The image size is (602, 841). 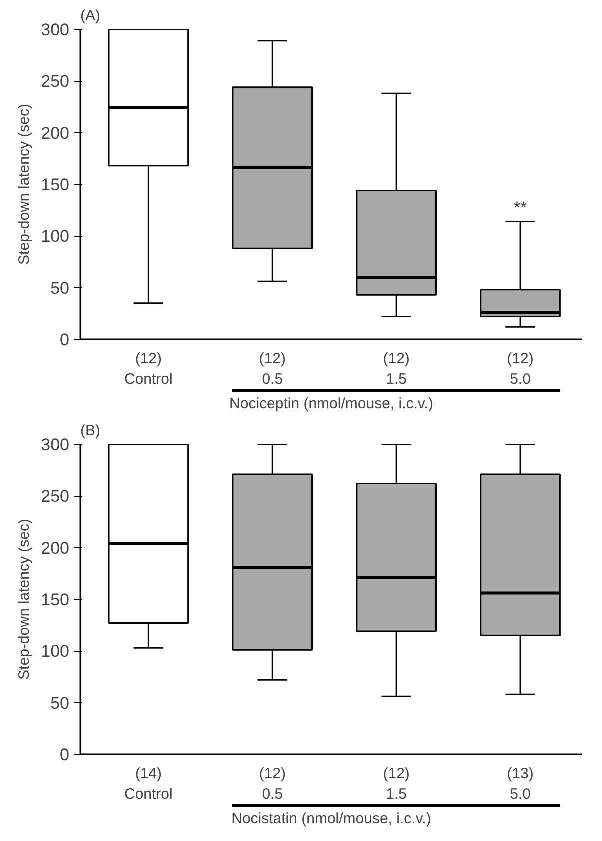 What do you see at coordinates (332, 404) in the screenshot?
I see `x-axis-title: Nociceptin (nmol/mouse, i.c.v.)` at bounding box center [332, 404].